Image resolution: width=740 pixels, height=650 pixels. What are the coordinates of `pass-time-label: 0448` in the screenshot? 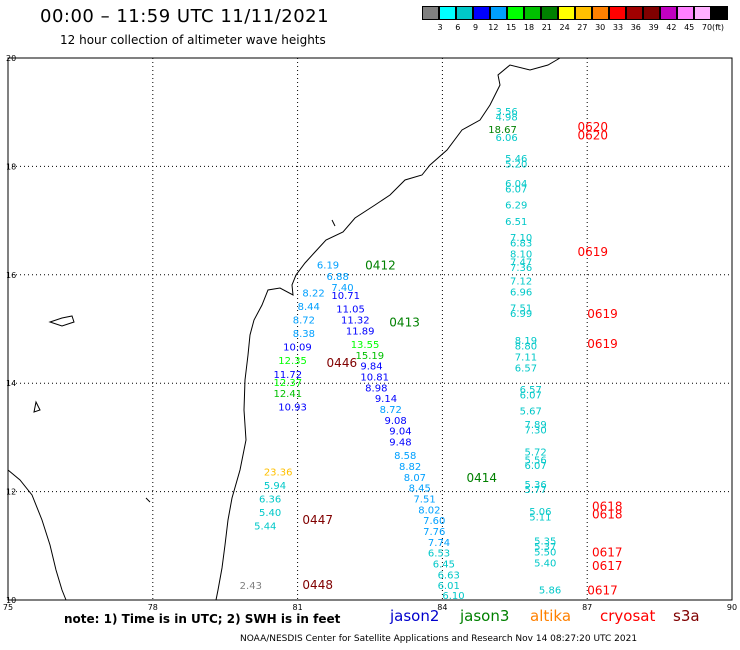 It's located at (317, 585).